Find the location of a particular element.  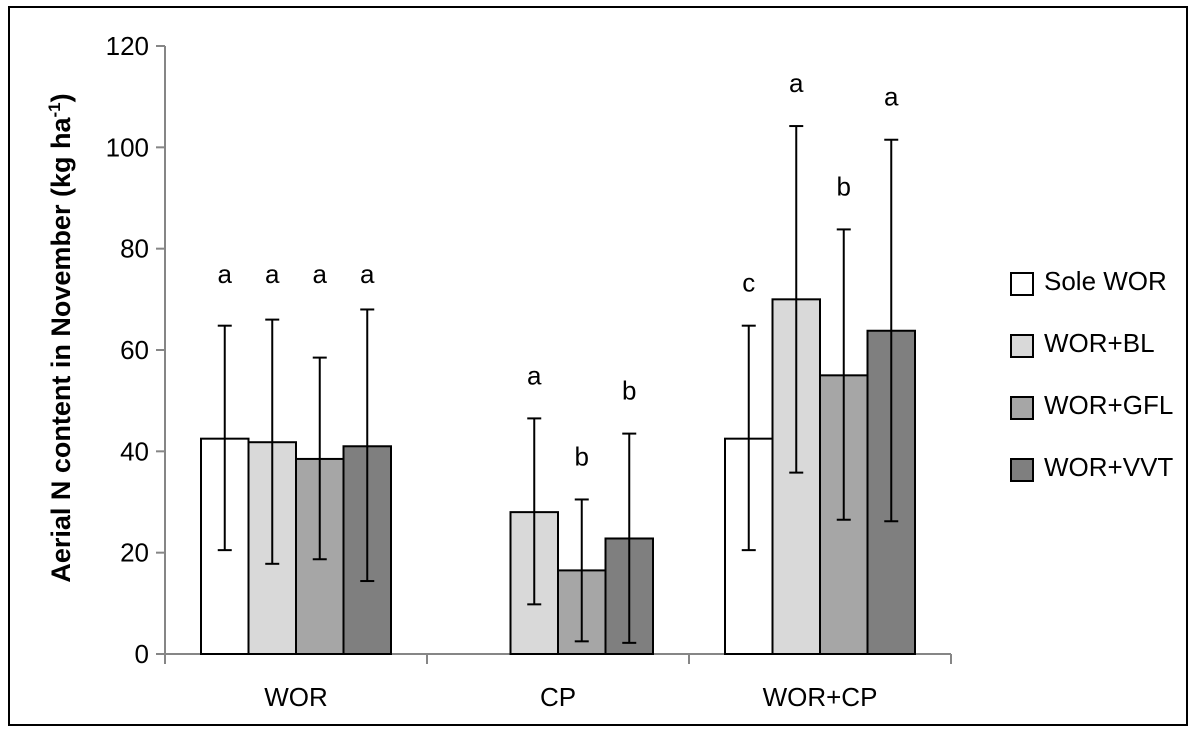

y-axis-label-text: Aerial N content in November is located at coordinates (61, 393).